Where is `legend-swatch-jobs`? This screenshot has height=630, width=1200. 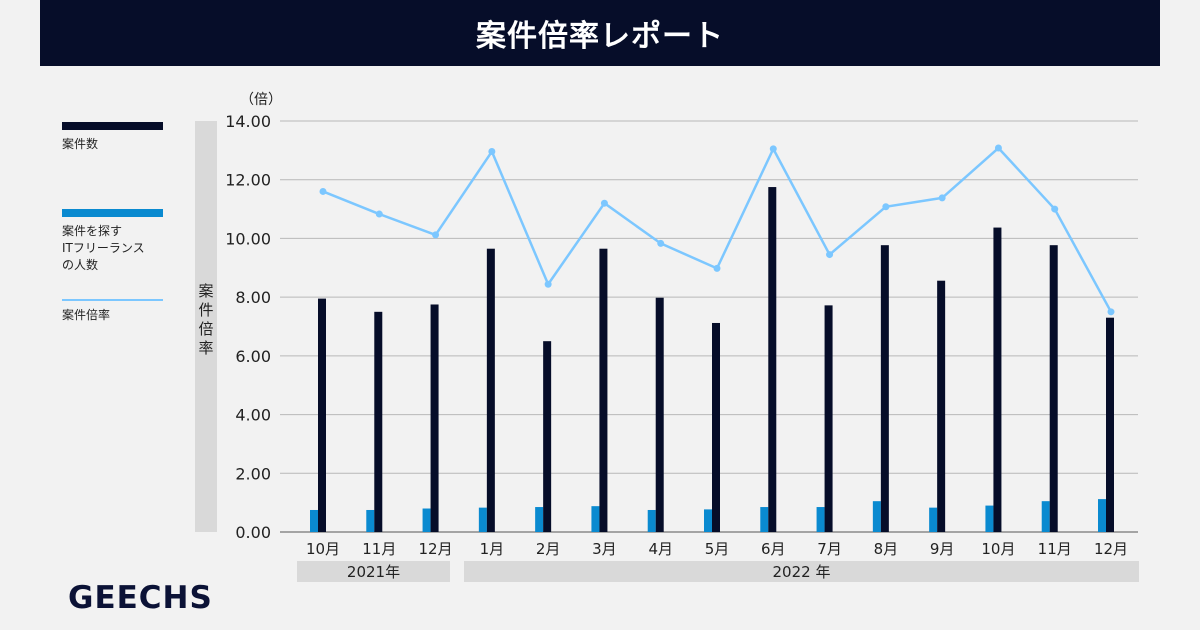
legend-swatch-jobs is located at coordinates (112, 126).